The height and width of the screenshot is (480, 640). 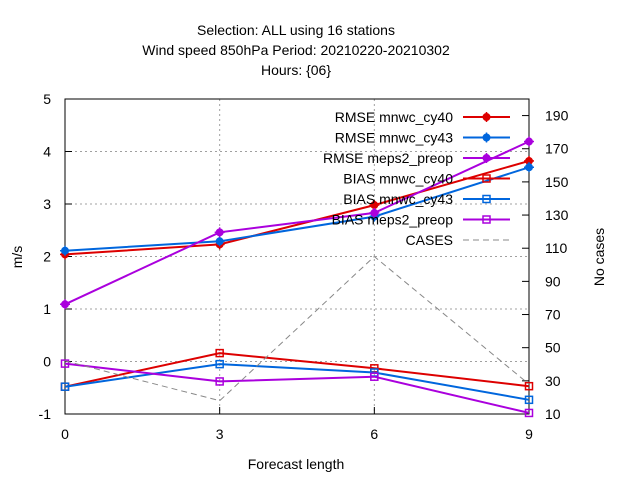 I want to click on y2-tick-label: 30, so click(x=553, y=381).